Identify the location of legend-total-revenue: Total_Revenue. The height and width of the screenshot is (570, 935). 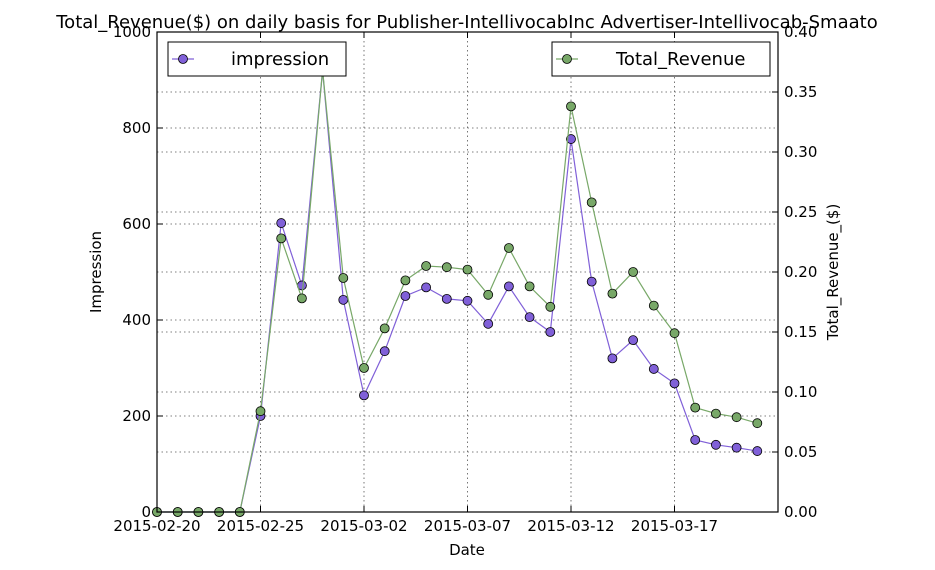
(661, 59).